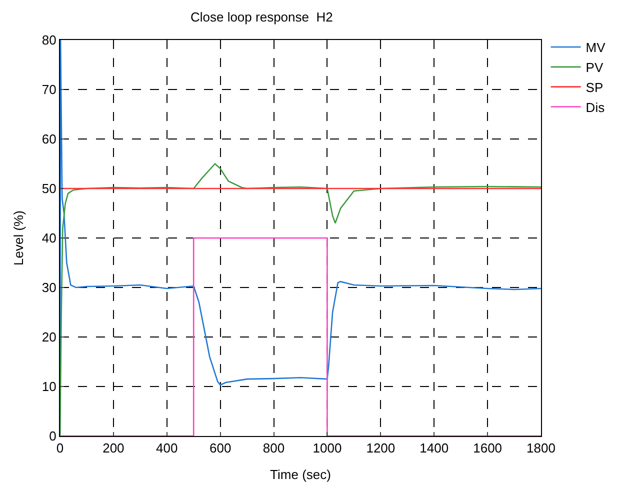 The height and width of the screenshot is (492, 623). What do you see at coordinates (18, 238) in the screenshot?
I see `y-axis-title: Level (%)` at bounding box center [18, 238].